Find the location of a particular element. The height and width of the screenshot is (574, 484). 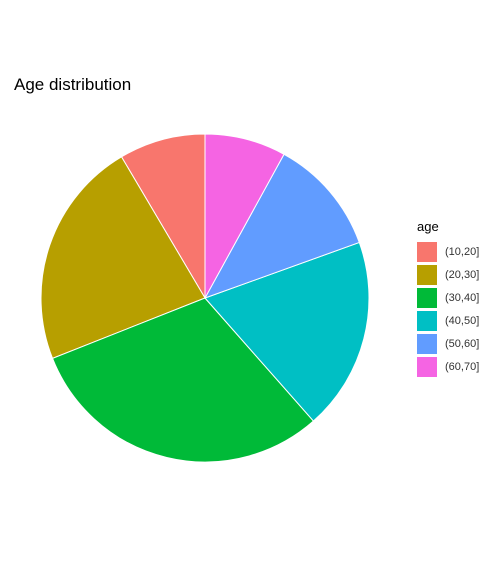

legend-label: (60,70] is located at coordinates (462, 366).